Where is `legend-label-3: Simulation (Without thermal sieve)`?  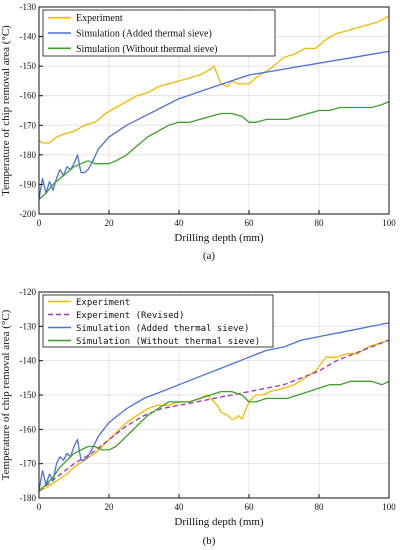
legend-label-3: Simulation (Without thermal sieve) is located at coordinates (168, 342).